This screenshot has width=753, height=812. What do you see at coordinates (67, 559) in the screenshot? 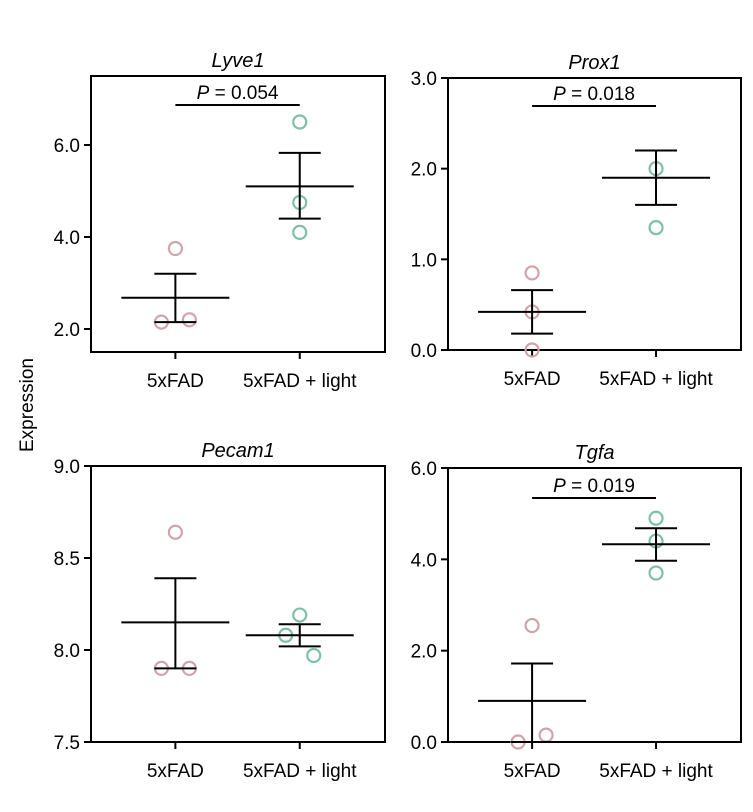
I see `y-tick-label: 8.5` at bounding box center [67, 559].